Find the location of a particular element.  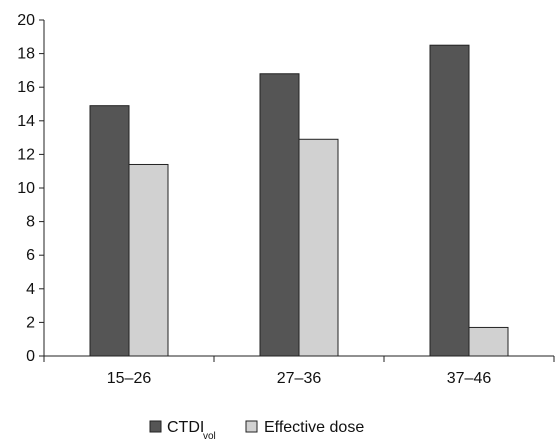

y-axis-tick-label: 14 is located at coordinates (26, 121).